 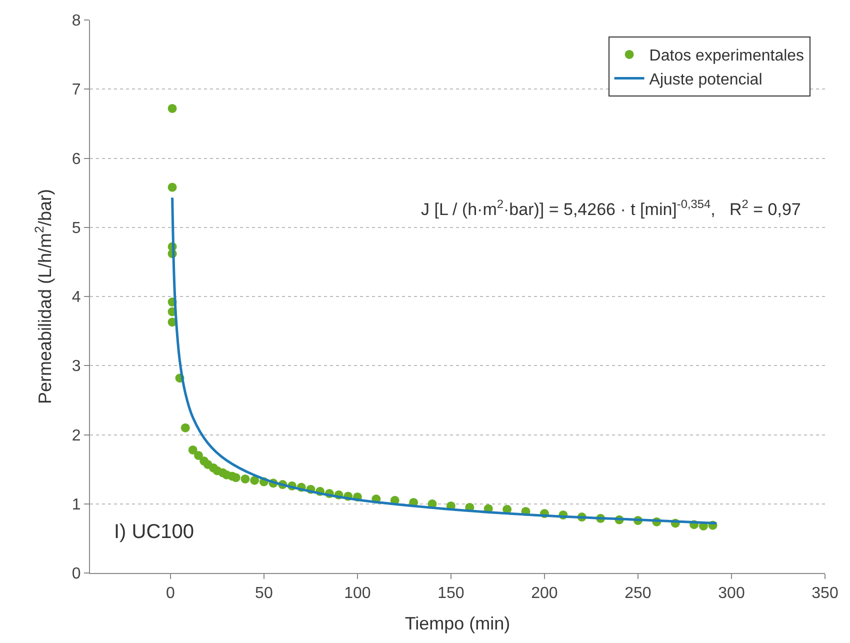 What do you see at coordinates (76, 505) in the screenshot?
I see `y-tick-label: 1` at bounding box center [76, 505].